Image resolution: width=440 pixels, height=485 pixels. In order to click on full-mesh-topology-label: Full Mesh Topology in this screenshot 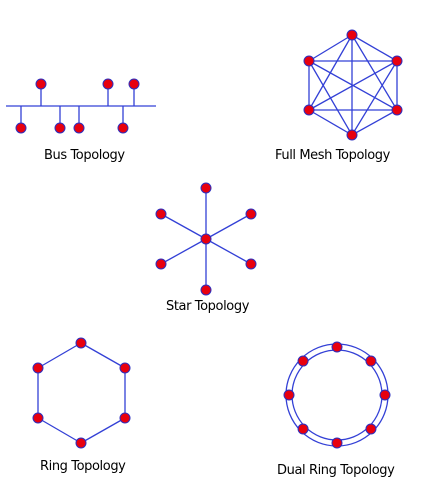, I will do `click(332, 155)`.